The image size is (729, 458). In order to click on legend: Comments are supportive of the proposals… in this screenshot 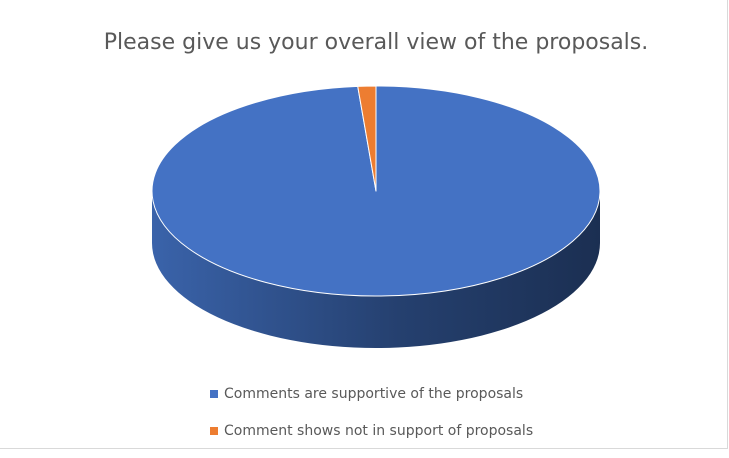, I will do `click(371, 421)`.